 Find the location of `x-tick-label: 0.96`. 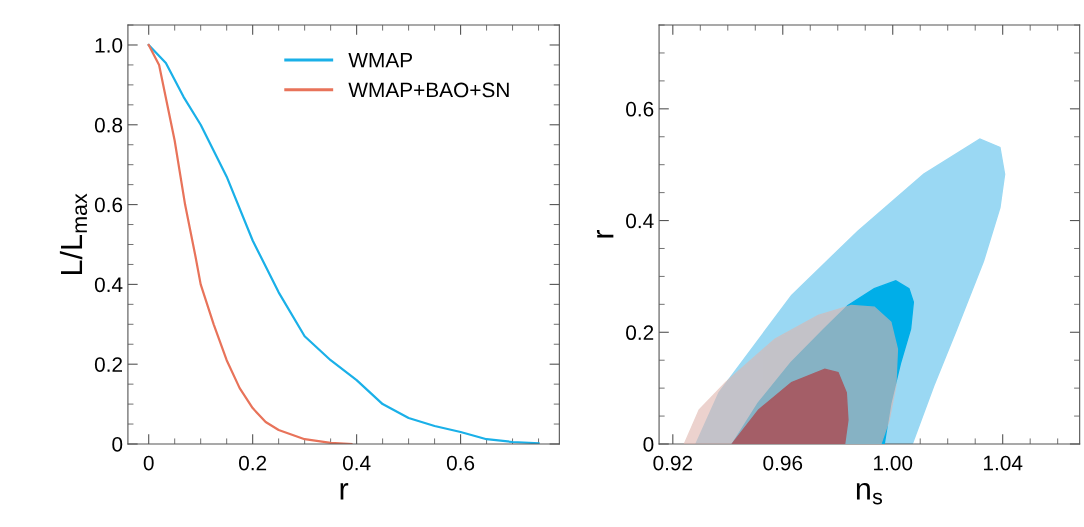

x-tick-label: 0.96 is located at coordinates (783, 463).